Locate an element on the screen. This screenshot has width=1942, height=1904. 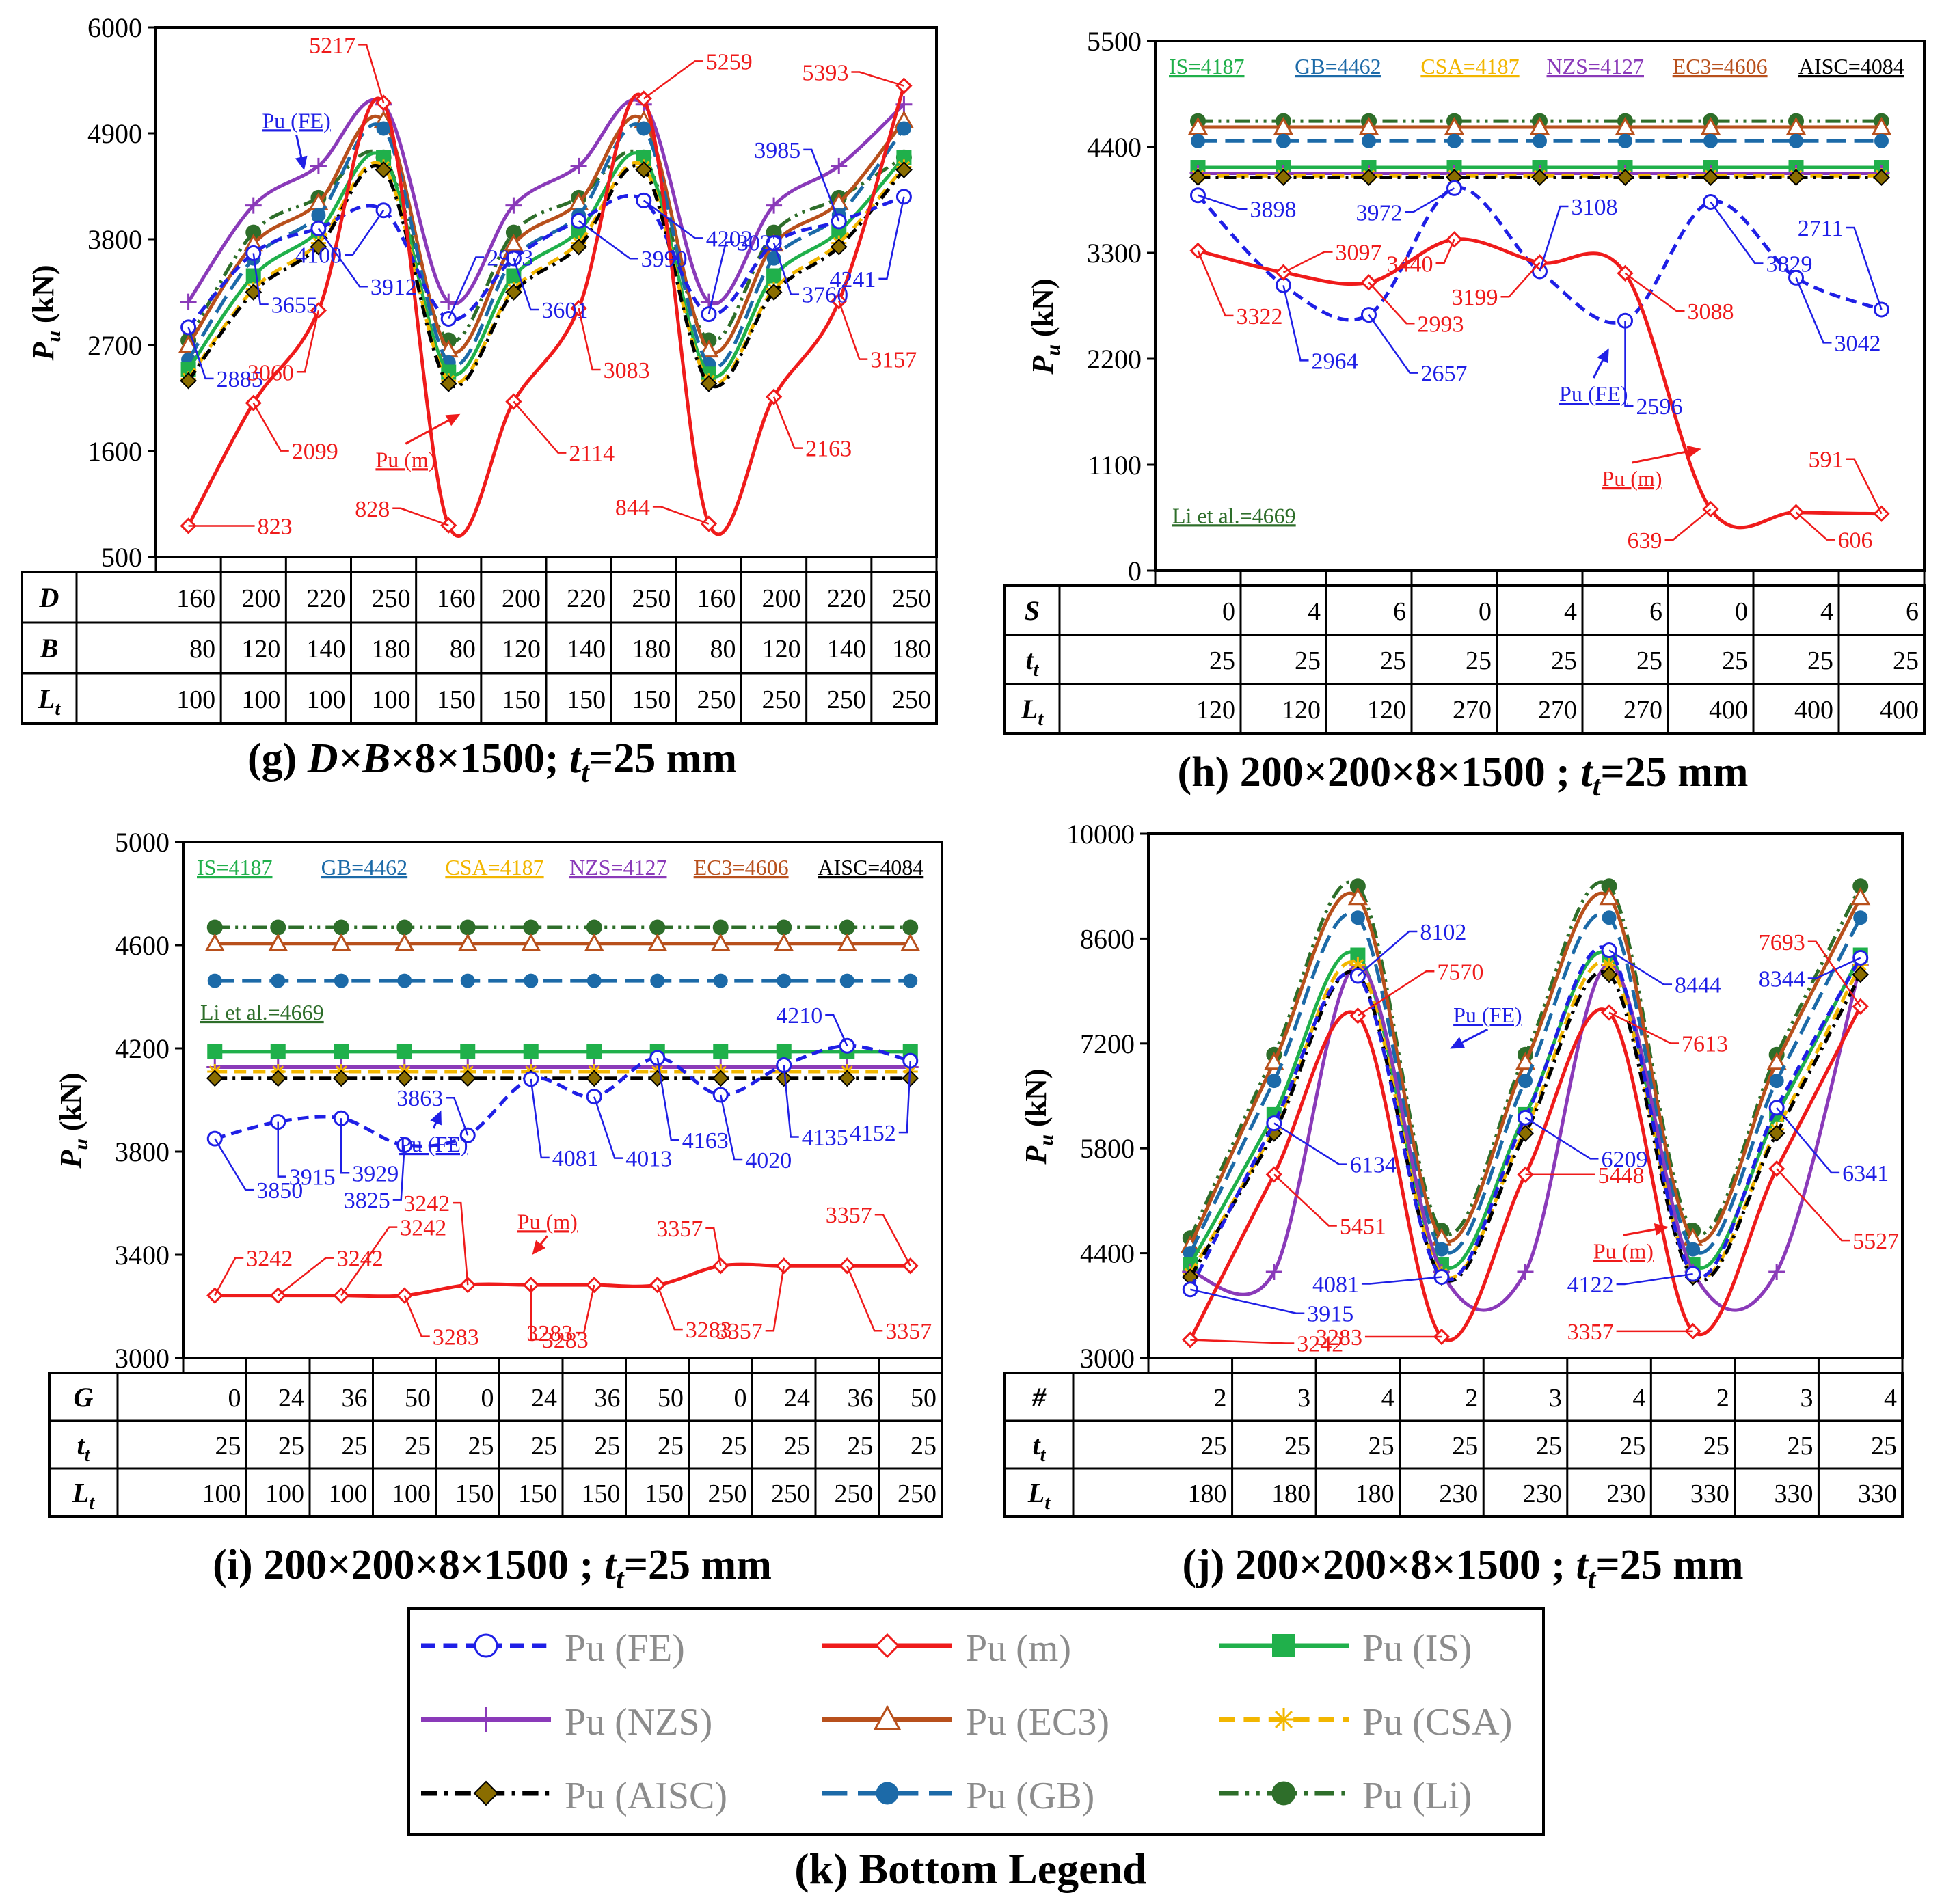
series-line-AISC is located at coordinates (547, 276).